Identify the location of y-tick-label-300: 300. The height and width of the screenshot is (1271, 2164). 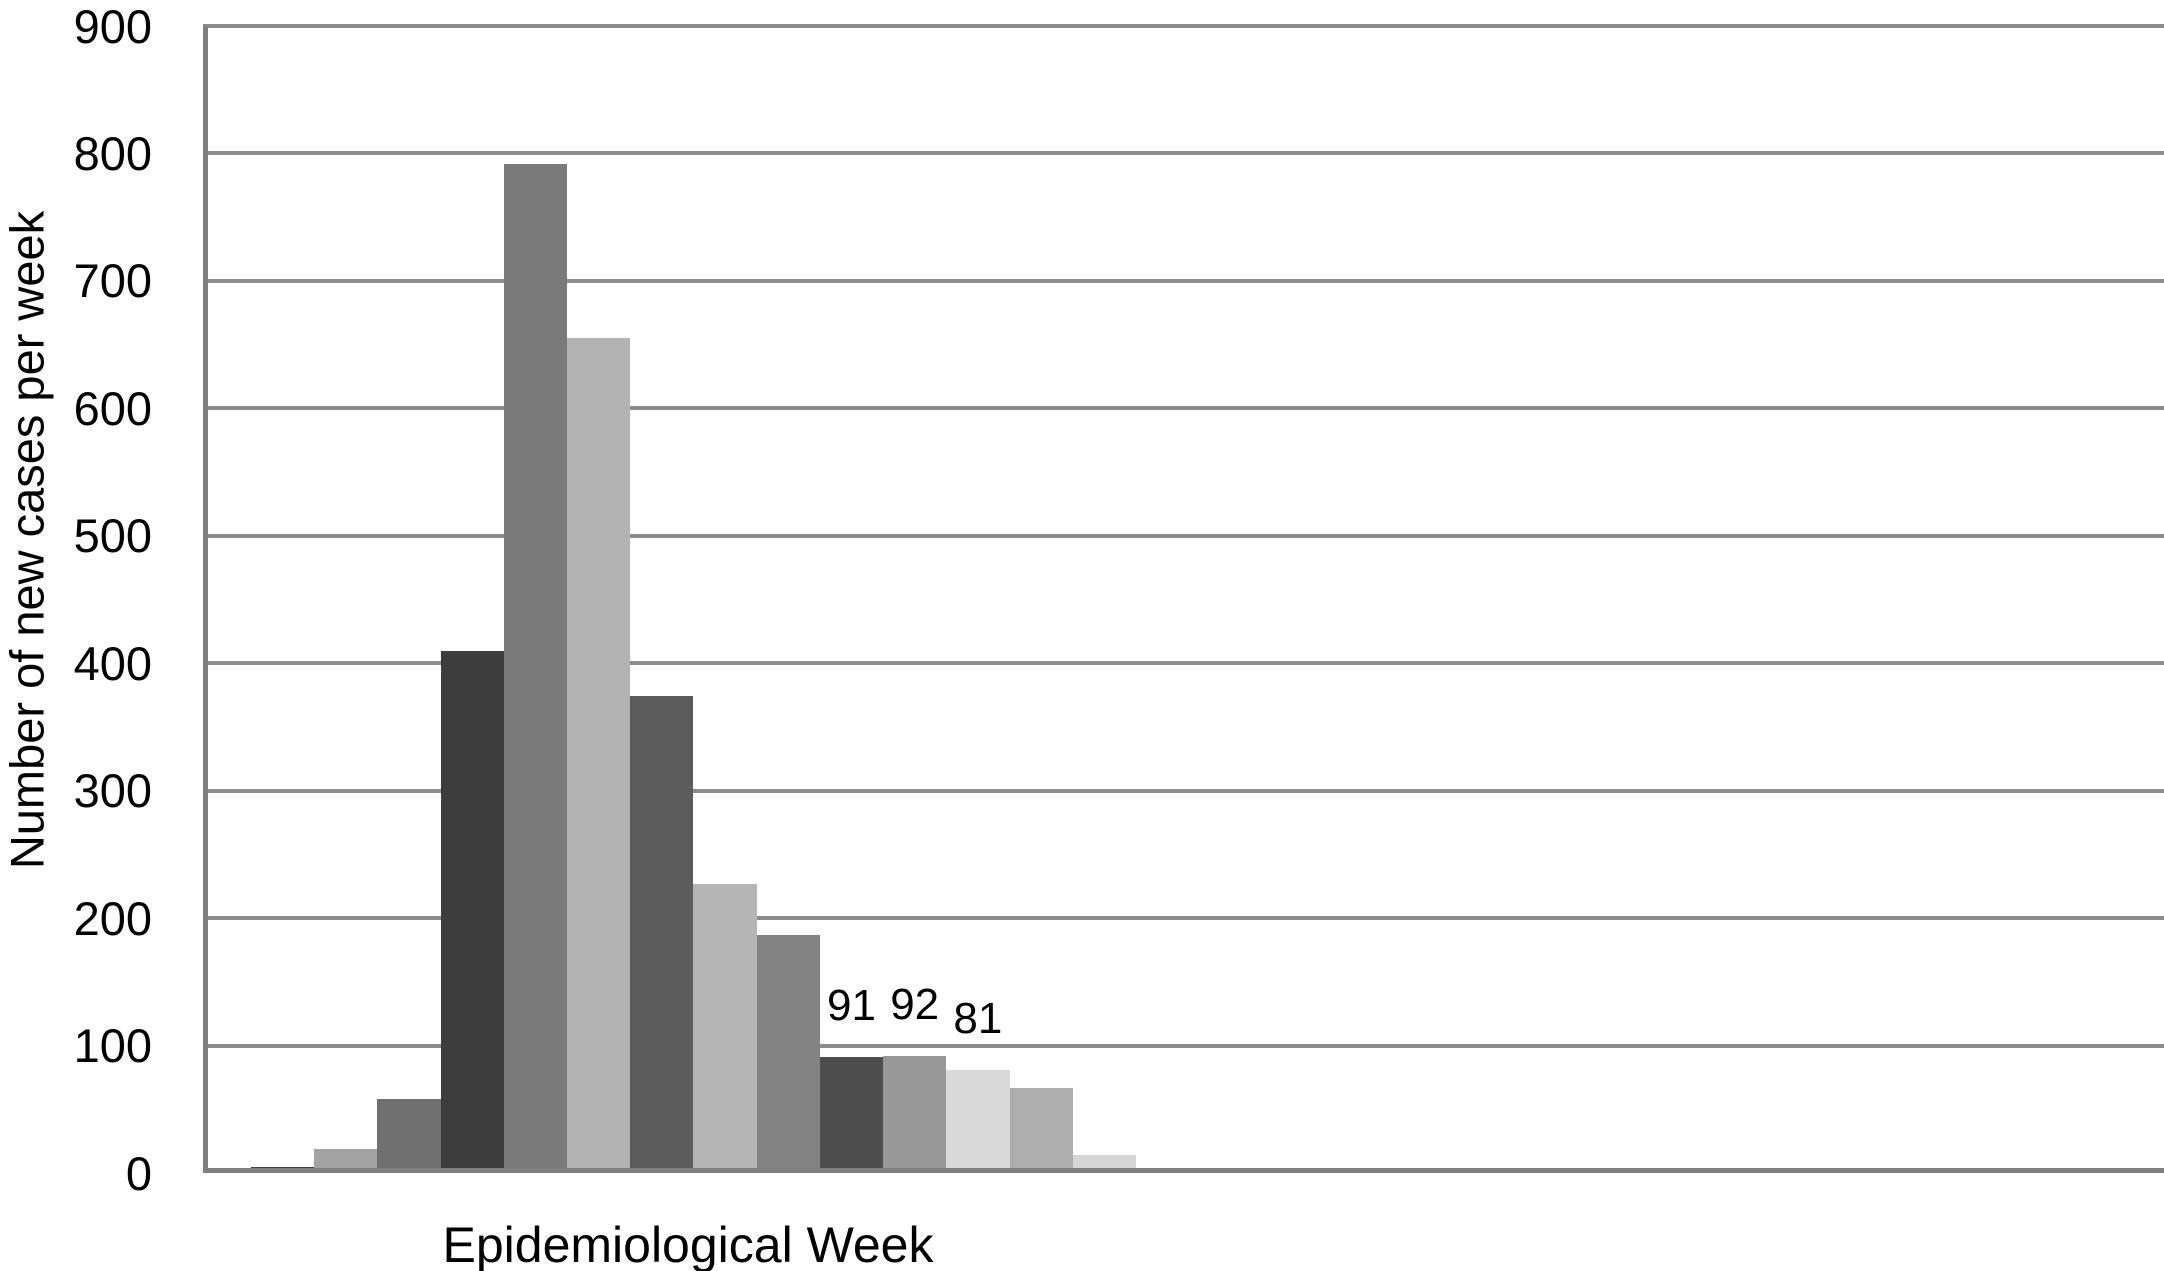
(112, 790).